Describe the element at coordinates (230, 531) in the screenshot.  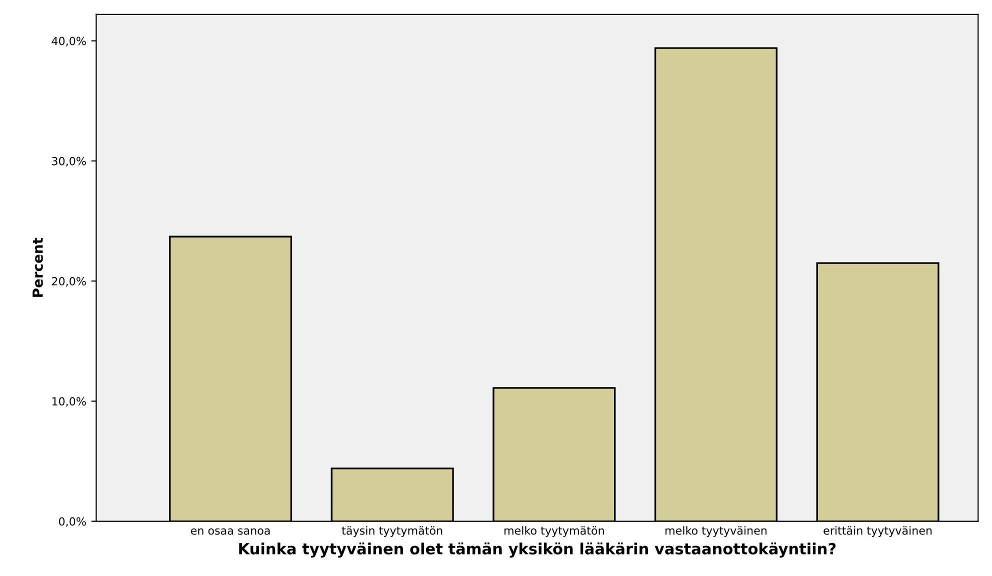
I see `x-tick-label: en osaa sanoa` at that location.